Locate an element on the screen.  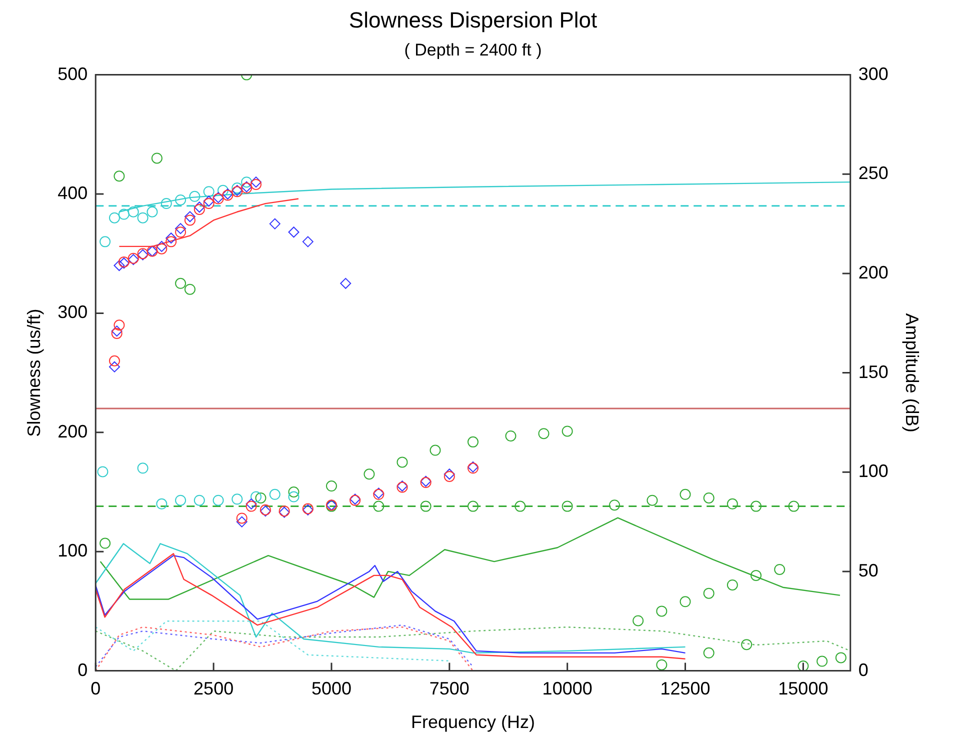
x-tick-label: 7500 is located at coordinates (449, 688).